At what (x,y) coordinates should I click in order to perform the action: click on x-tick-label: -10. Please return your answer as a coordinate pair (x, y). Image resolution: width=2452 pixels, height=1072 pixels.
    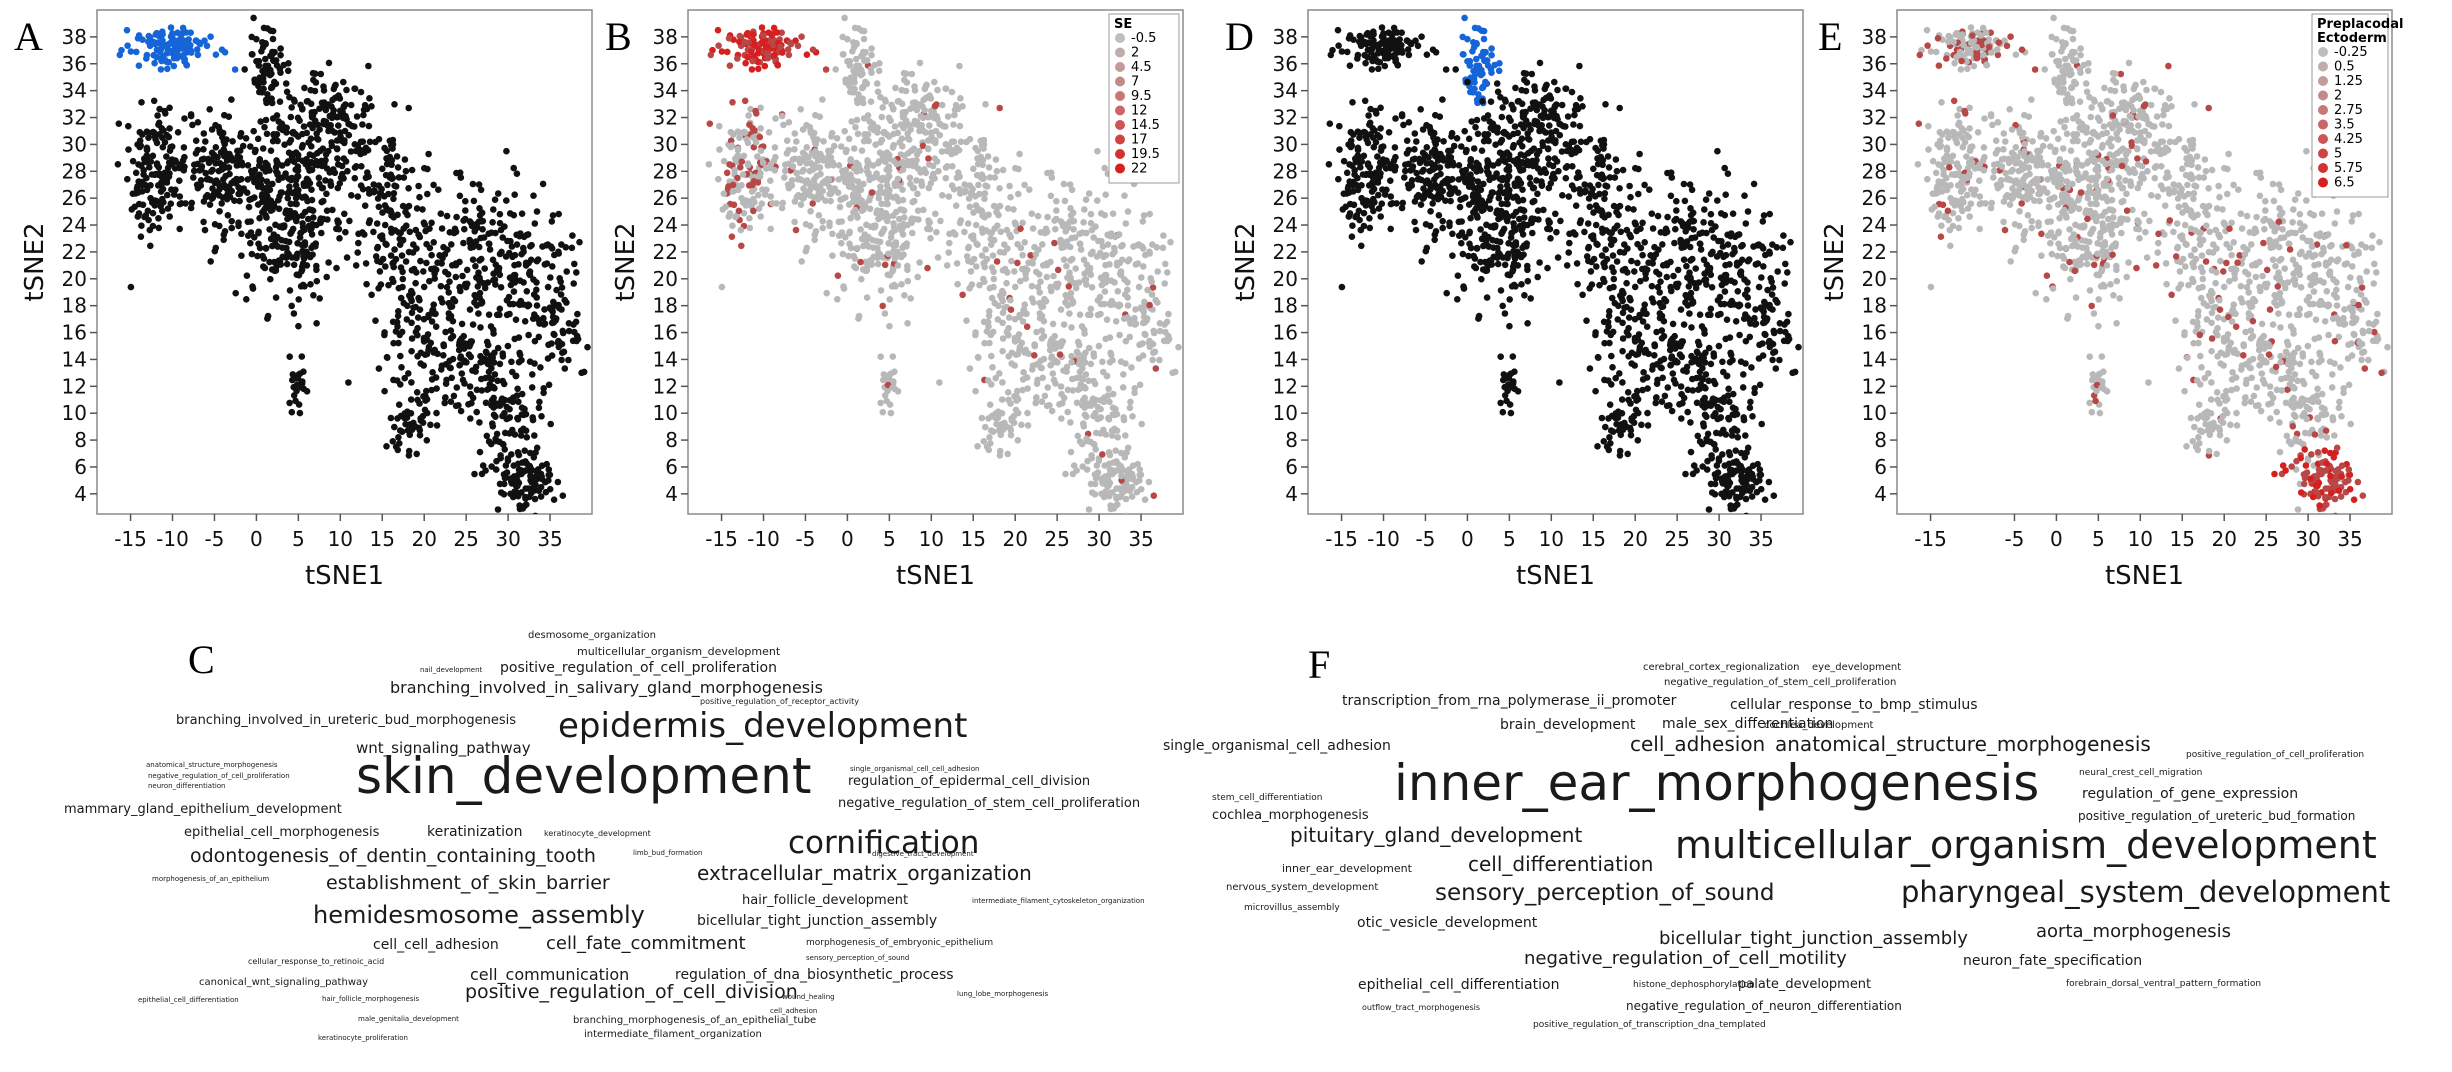
    Looking at the image, I should click on (763, 539).